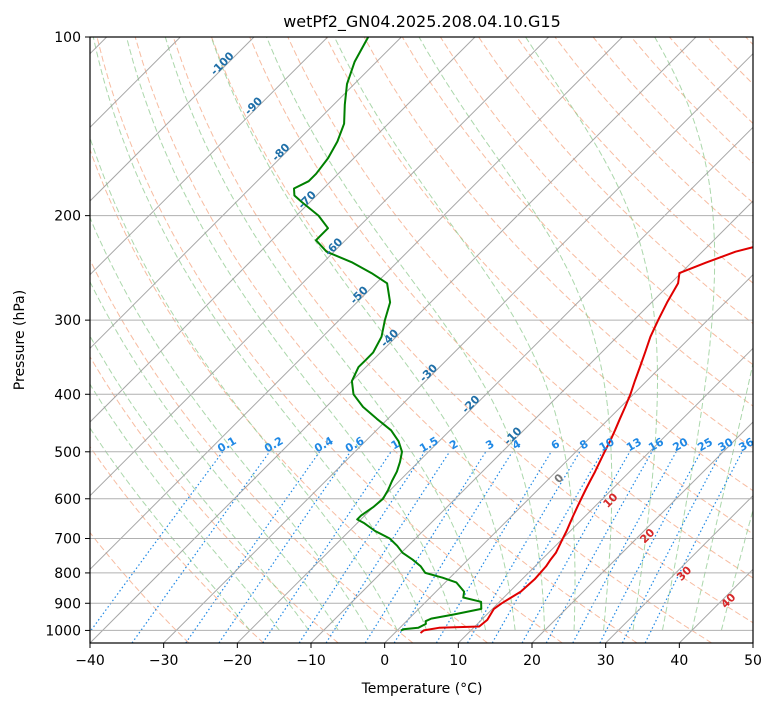  Describe the element at coordinates (333, 246) in the screenshot. I see `isotherm-label: -60` at that location.